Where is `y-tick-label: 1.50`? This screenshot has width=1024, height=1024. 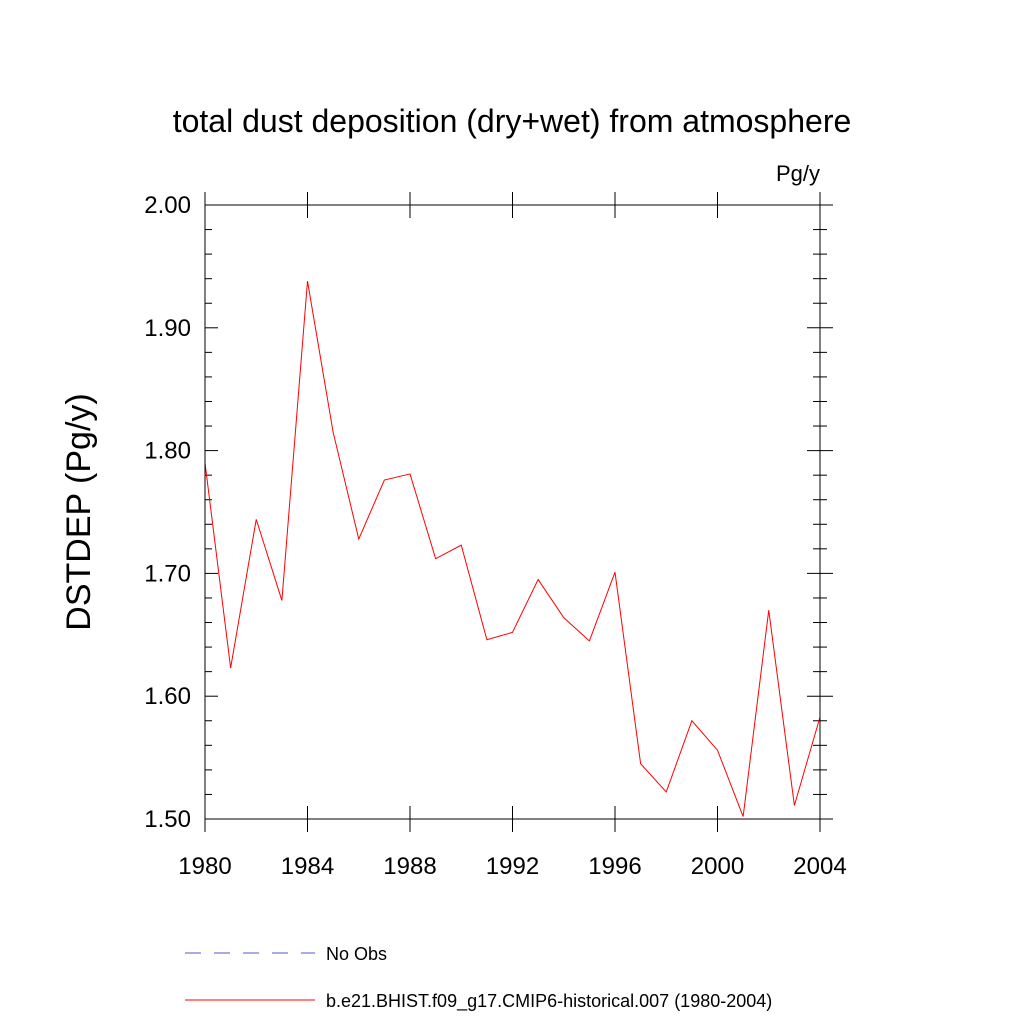 y-tick-label: 1.50 is located at coordinates (167, 819).